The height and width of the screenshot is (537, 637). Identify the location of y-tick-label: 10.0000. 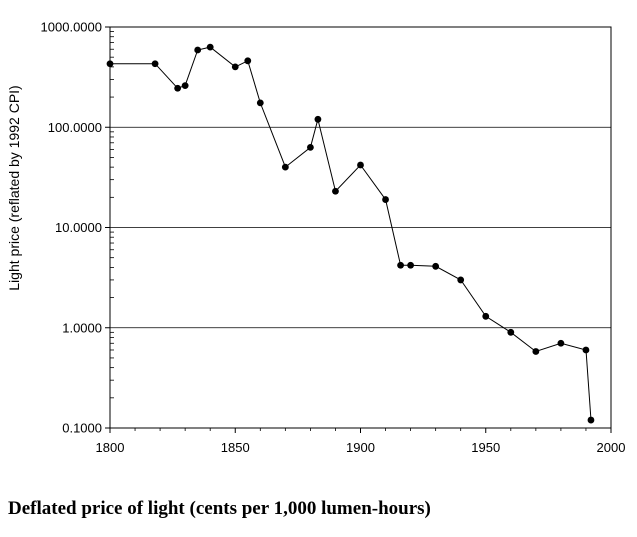
(78, 227).